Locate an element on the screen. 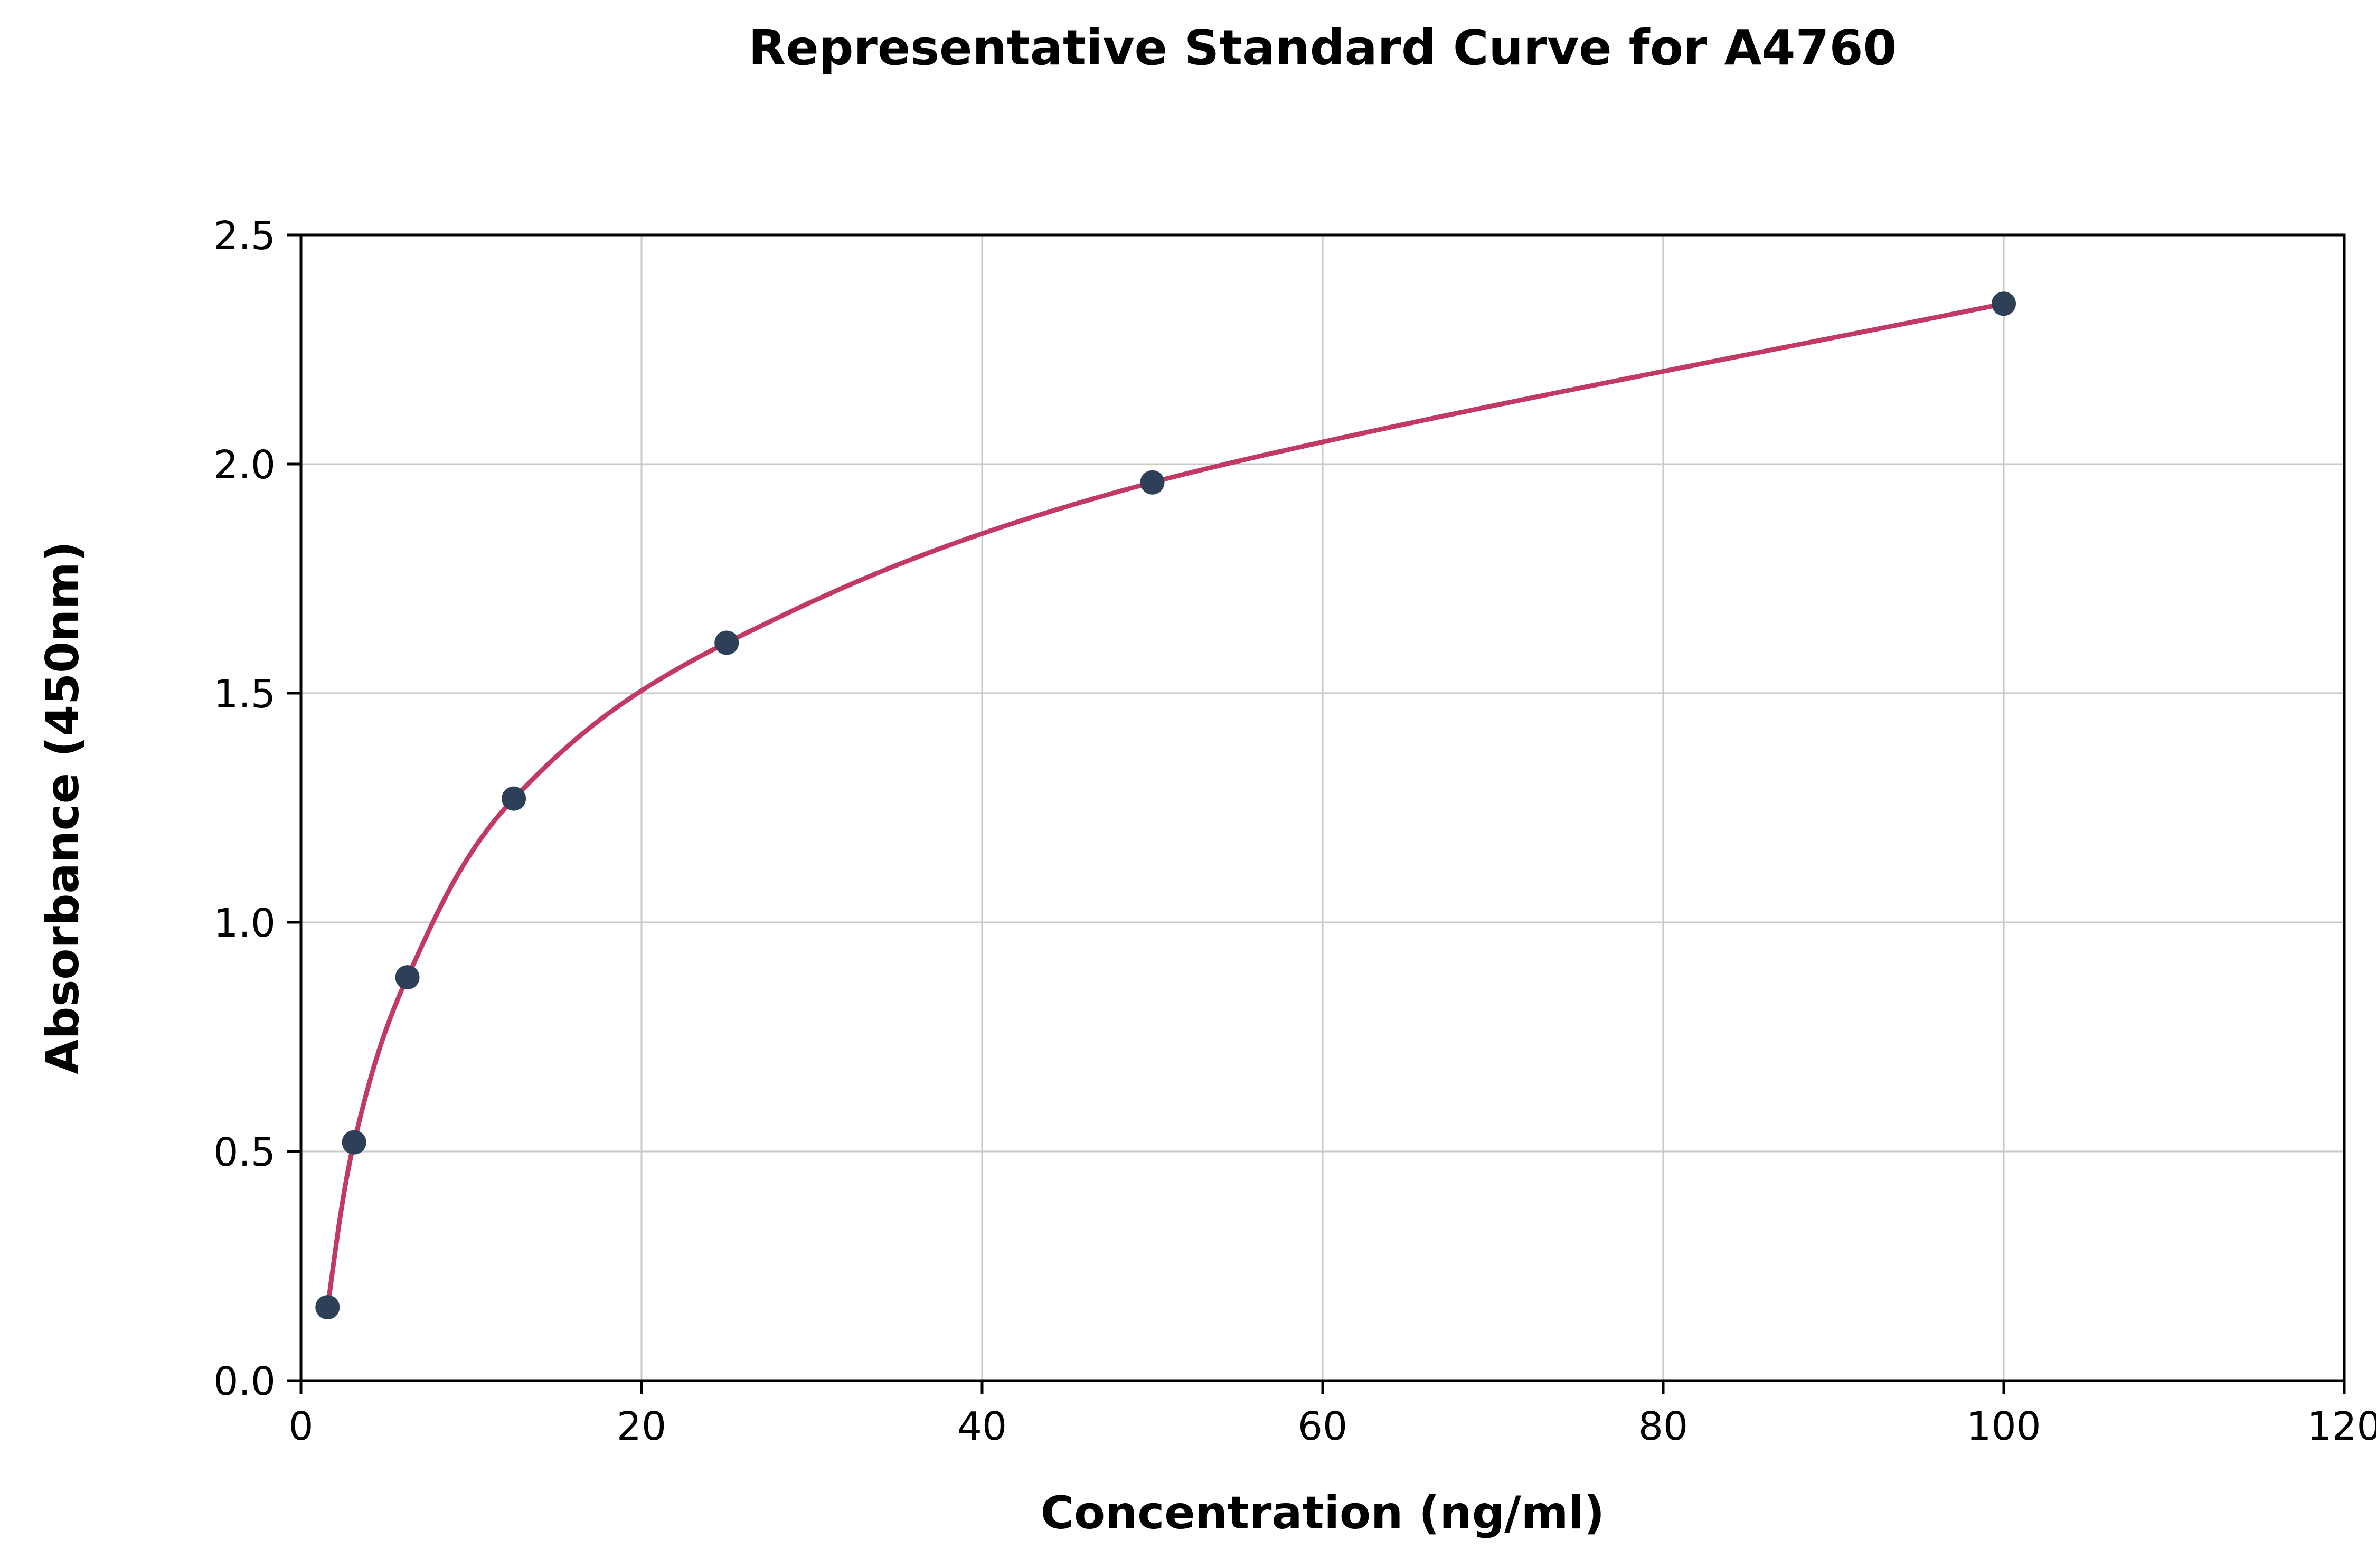 The height and width of the screenshot is (1568, 2376). x-tick-label: 0 is located at coordinates (300, 1427).